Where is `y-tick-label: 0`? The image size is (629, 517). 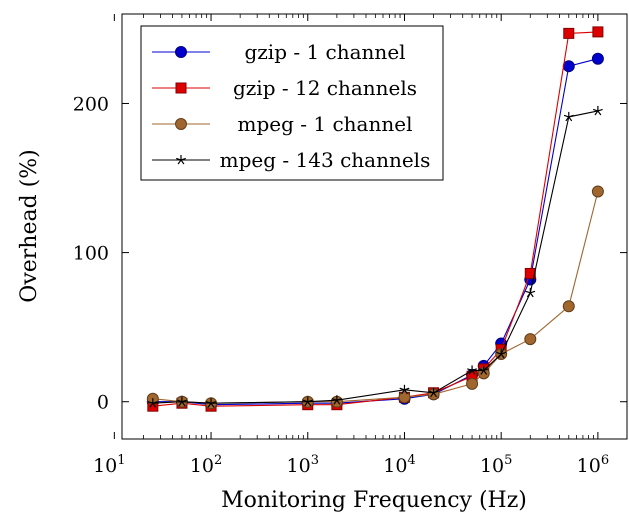 y-tick-label: 0 is located at coordinates (103, 403).